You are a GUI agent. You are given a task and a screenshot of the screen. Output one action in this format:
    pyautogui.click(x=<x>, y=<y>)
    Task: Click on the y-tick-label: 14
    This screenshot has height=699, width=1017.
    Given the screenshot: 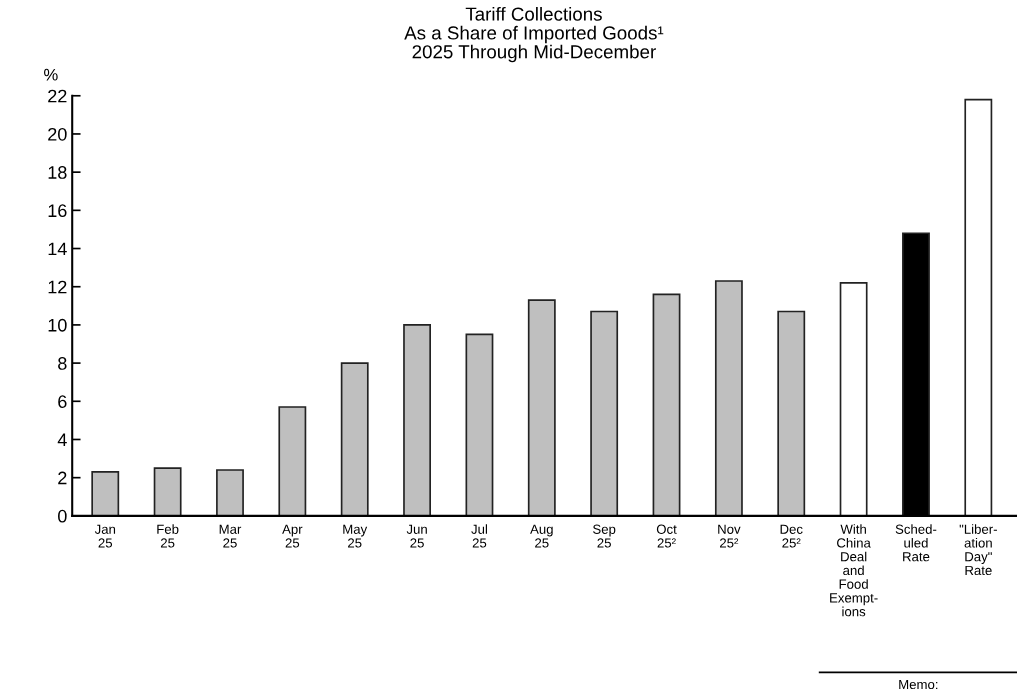 What is the action you would take?
    pyautogui.click(x=57, y=249)
    